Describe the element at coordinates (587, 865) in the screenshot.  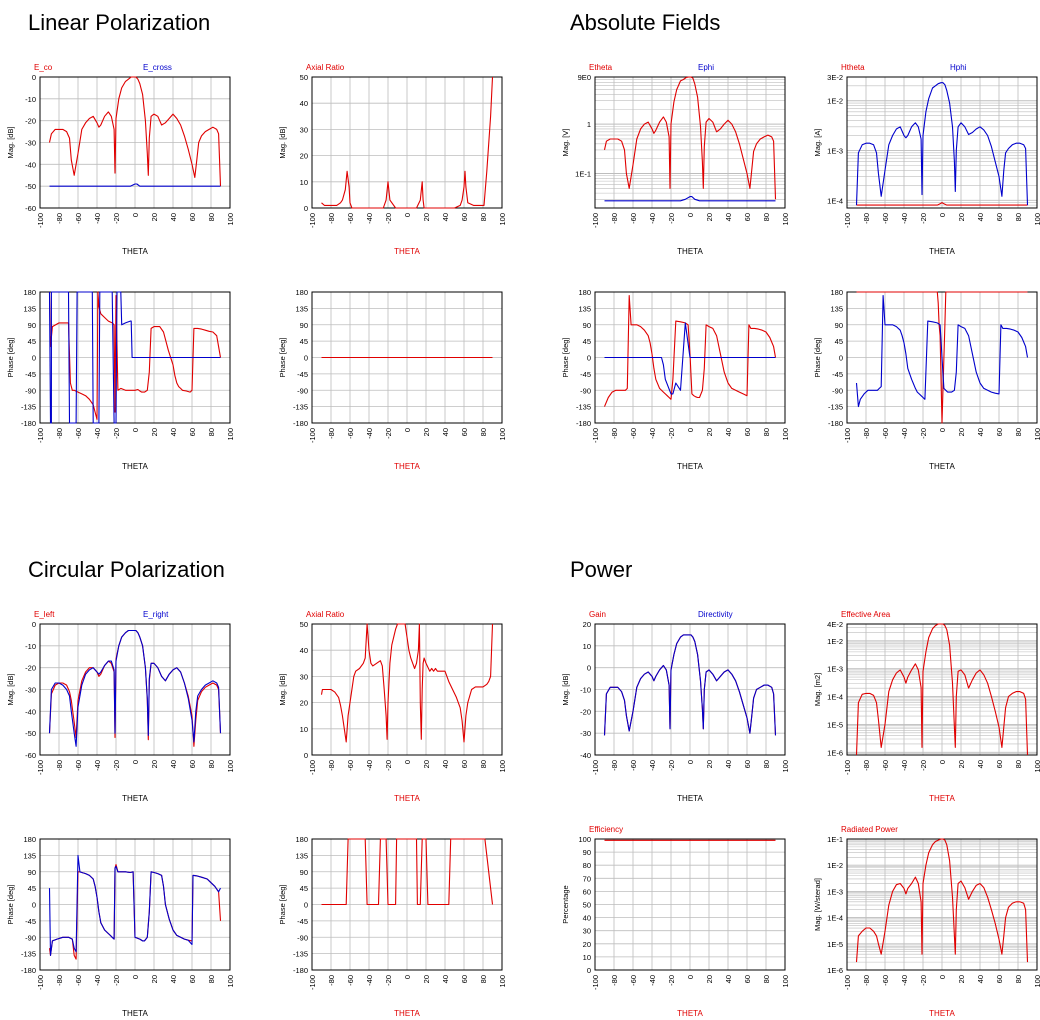
I see `y-tick-label: 80` at that location.